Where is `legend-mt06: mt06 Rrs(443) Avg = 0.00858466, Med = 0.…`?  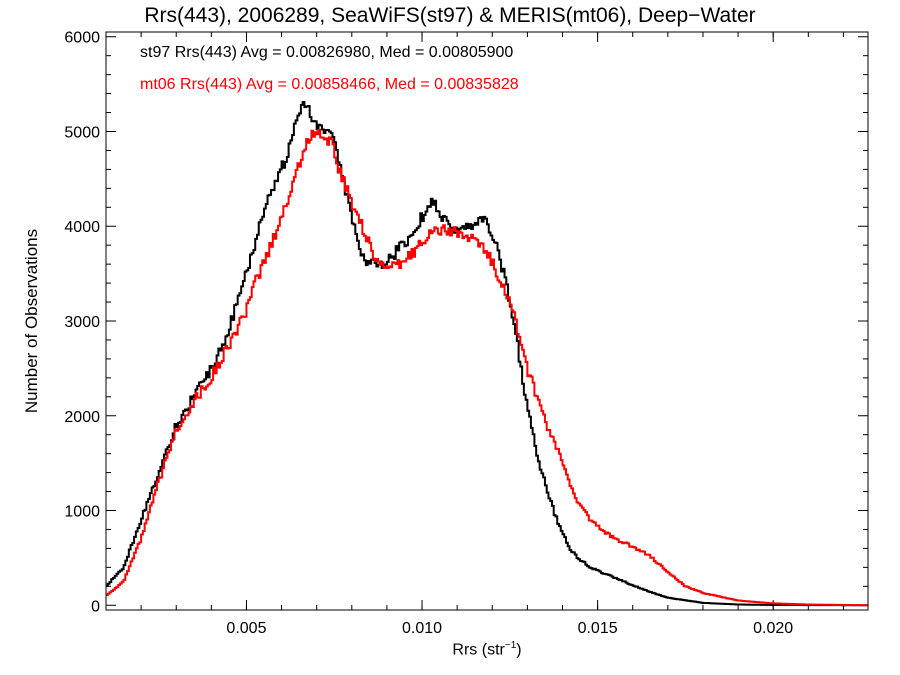 legend-mt06: mt06 Rrs(443) Avg = 0.00858466, Med = 0.… is located at coordinates (329, 84).